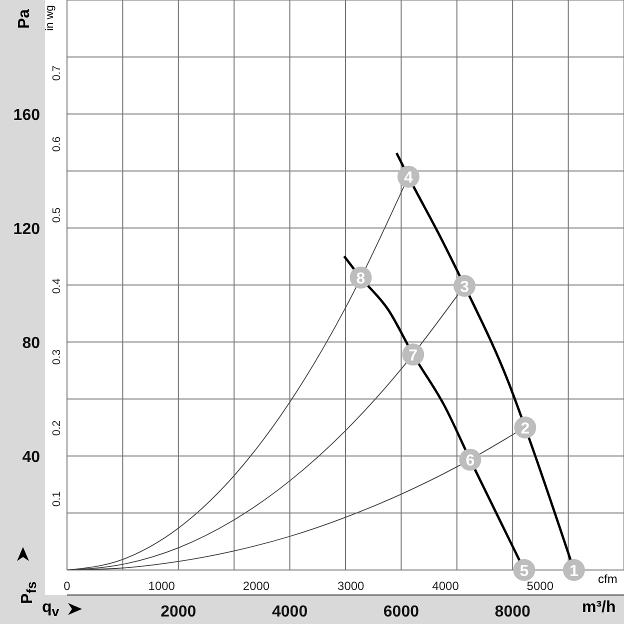 The width and height of the screenshot is (624, 624). Describe the element at coordinates (26, 229) in the screenshot. I see `y-tick-label: 120` at that location.